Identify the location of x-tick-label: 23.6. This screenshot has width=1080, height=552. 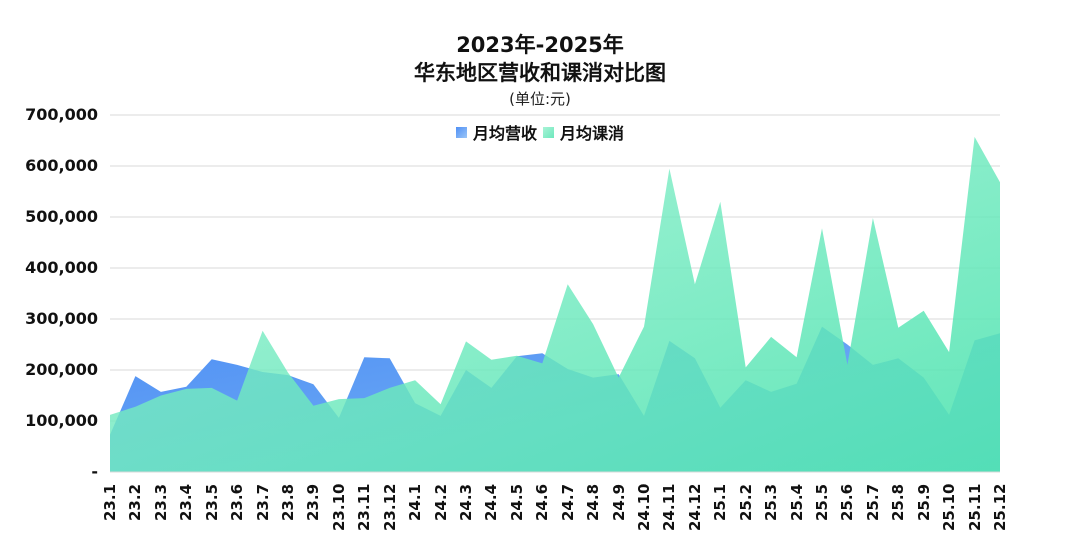
(237, 502).